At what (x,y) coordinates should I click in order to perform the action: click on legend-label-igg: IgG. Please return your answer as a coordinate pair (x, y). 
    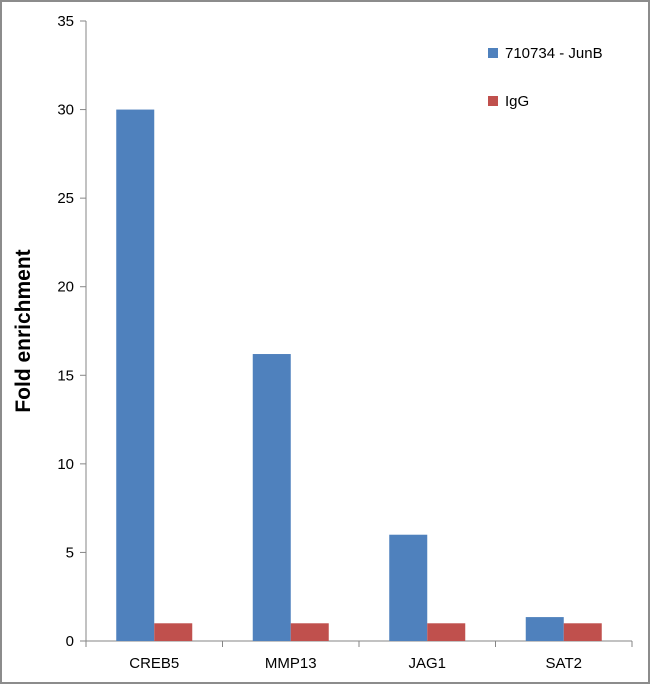
    Looking at the image, I should click on (517, 101).